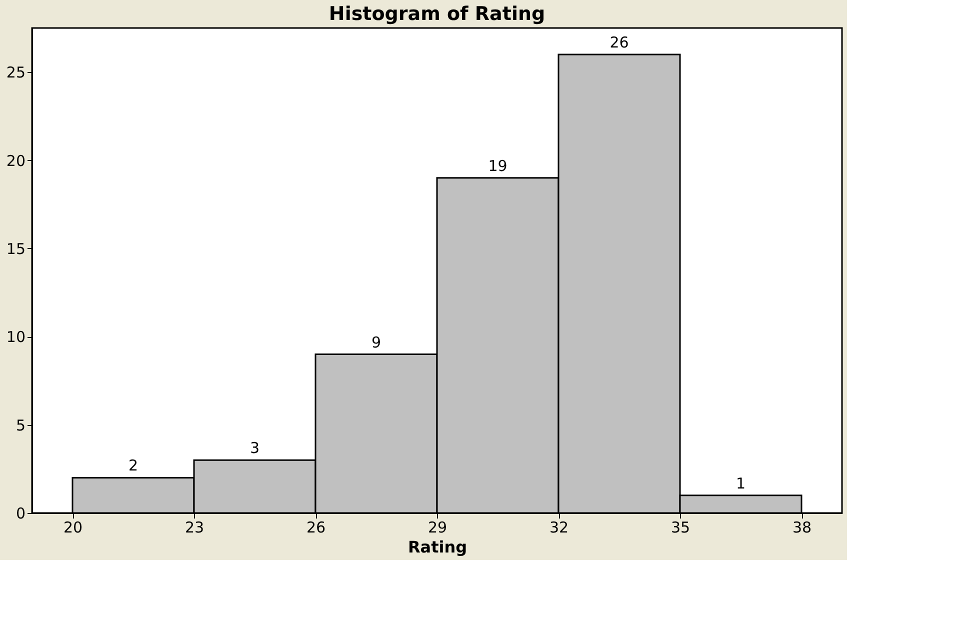  Describe the element at coordinates (619, 42) in the screenshot. I see `data-label: 26` at that location.